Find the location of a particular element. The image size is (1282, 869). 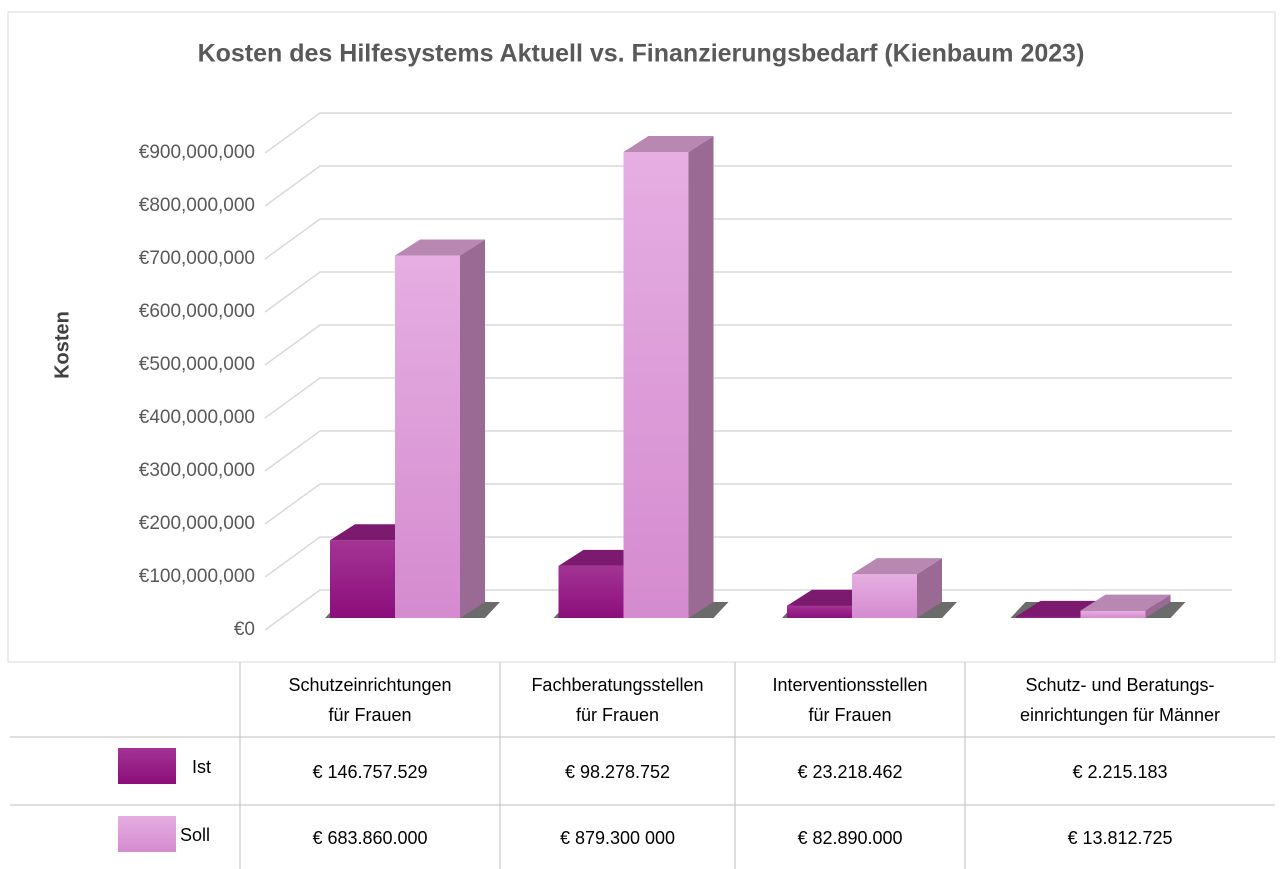

value-label: € 2.215.183 is located at coordinates (1120, 771).